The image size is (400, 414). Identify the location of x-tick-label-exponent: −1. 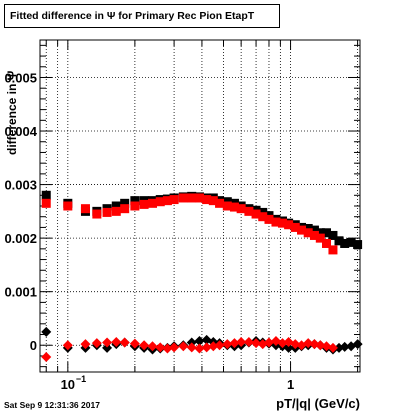
(81, 379).